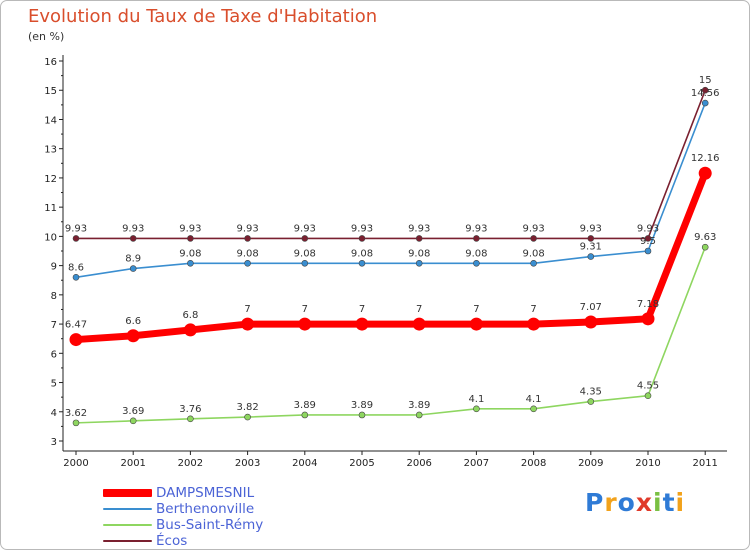 This screenshot has height=550, width=750. Describe the element at coordinates (54, 442) in the screenshot. I see `y-tick-label: 3` at that location.